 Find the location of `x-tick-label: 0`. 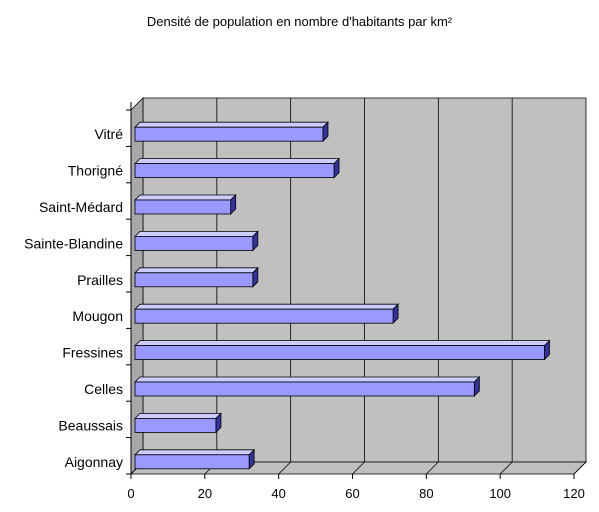

x-tick-label: 0 is located at coordinates (130, 493).